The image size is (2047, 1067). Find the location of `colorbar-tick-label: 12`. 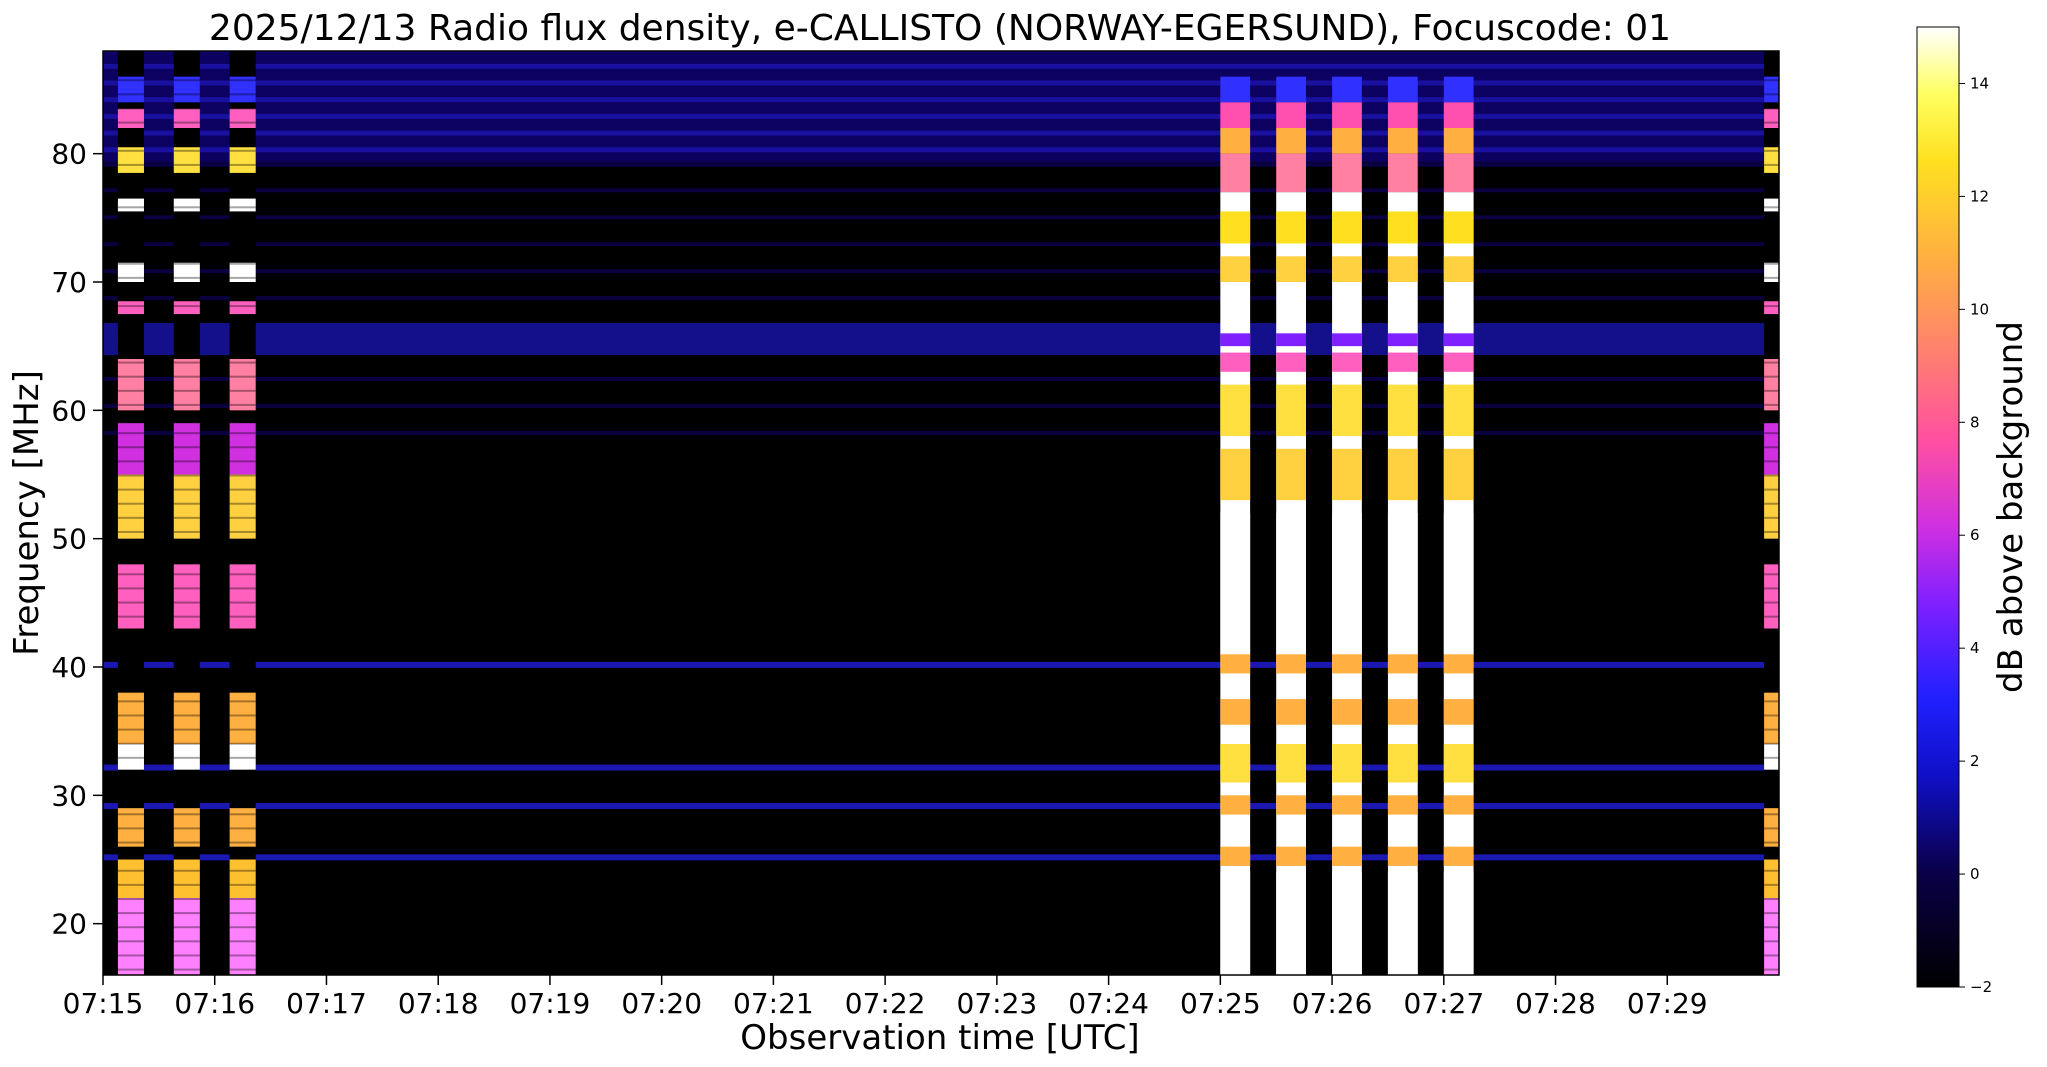

colorbar-tick-label: 12 is located at coordinates (1979, 196).